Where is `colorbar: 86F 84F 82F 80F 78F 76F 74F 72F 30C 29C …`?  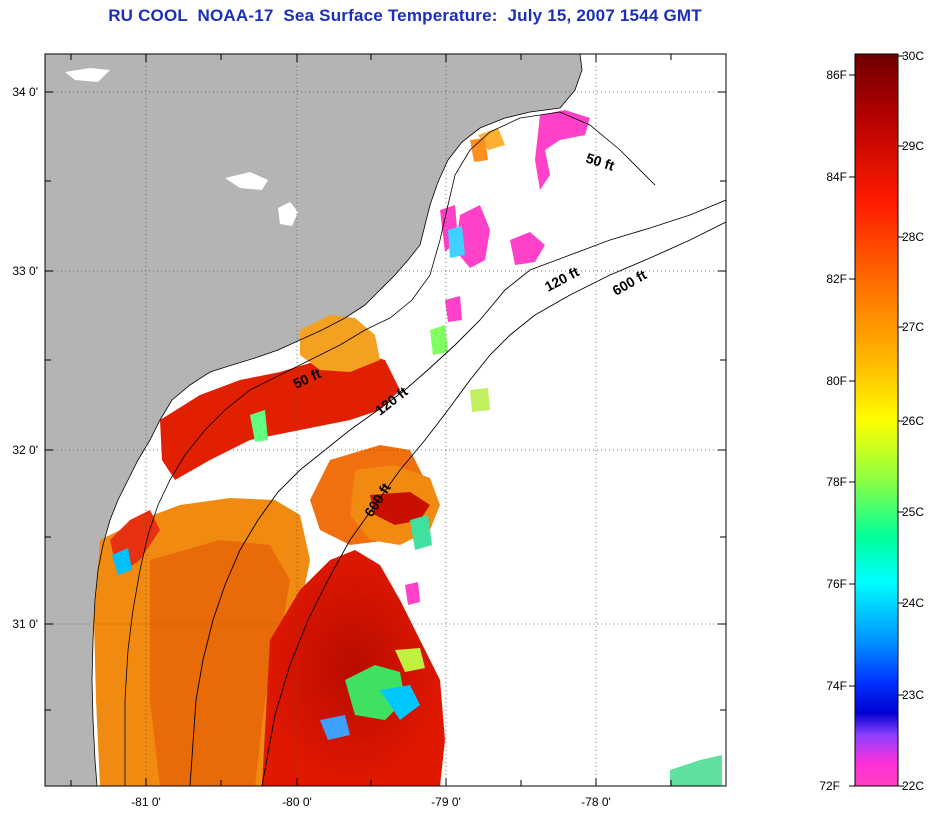 colorbar: 86F 84F 82F 80F 78F 76F 74F 72F 30C 29C … is located at coordinates (871, 421).